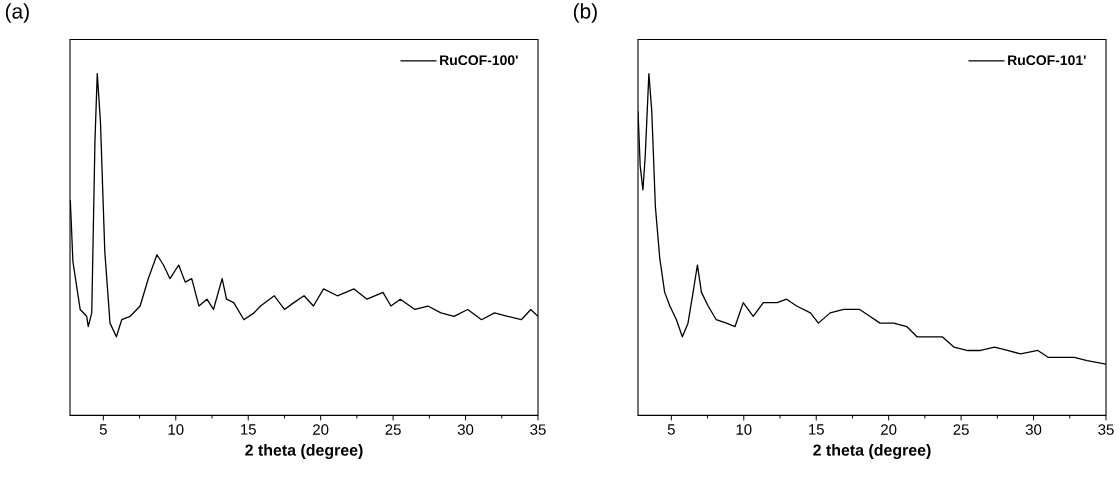 The width and height of the screenshot is (1120, 487). Describe the element at coordinates (585, 13) in the screenshot. I see `chart-title: (b)` at that location.